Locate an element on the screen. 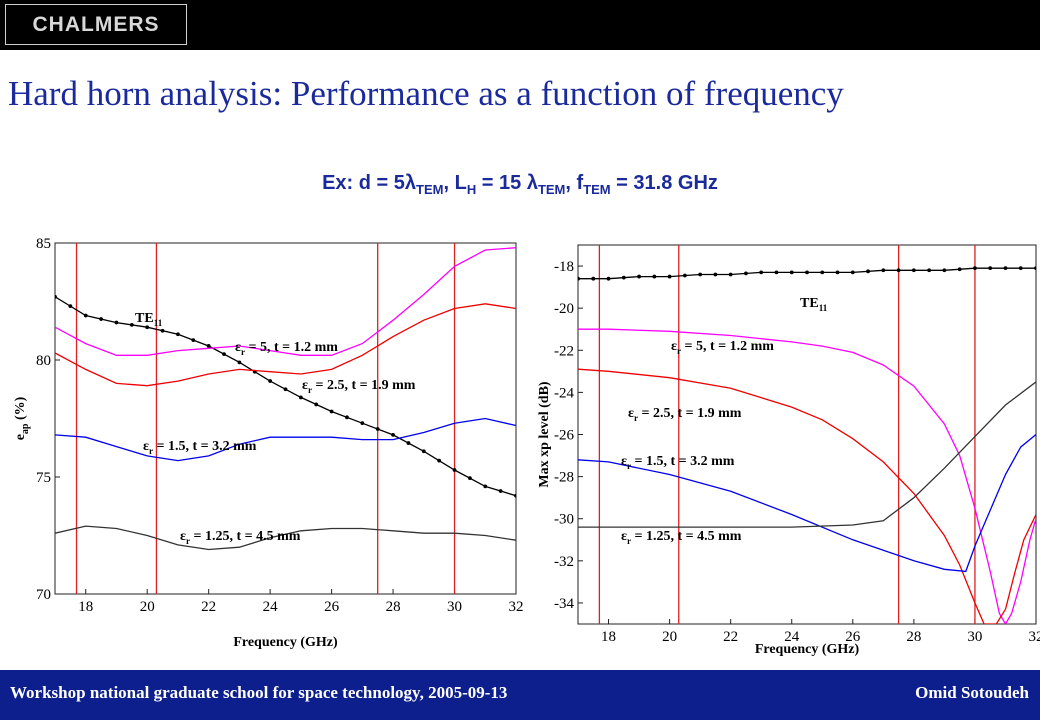 The width and height of the screenshot is (1040, 720). right-series-4-line is located at coordinates (807, 454).